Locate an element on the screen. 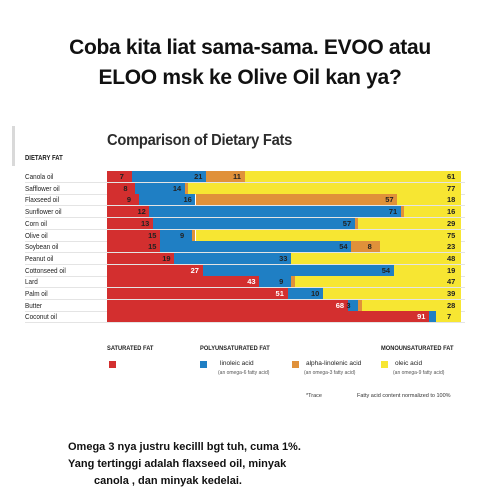 Image resolution: width=500 pixels, height=500 pixels. data-label: 91 is located at coordinates (421, 317).